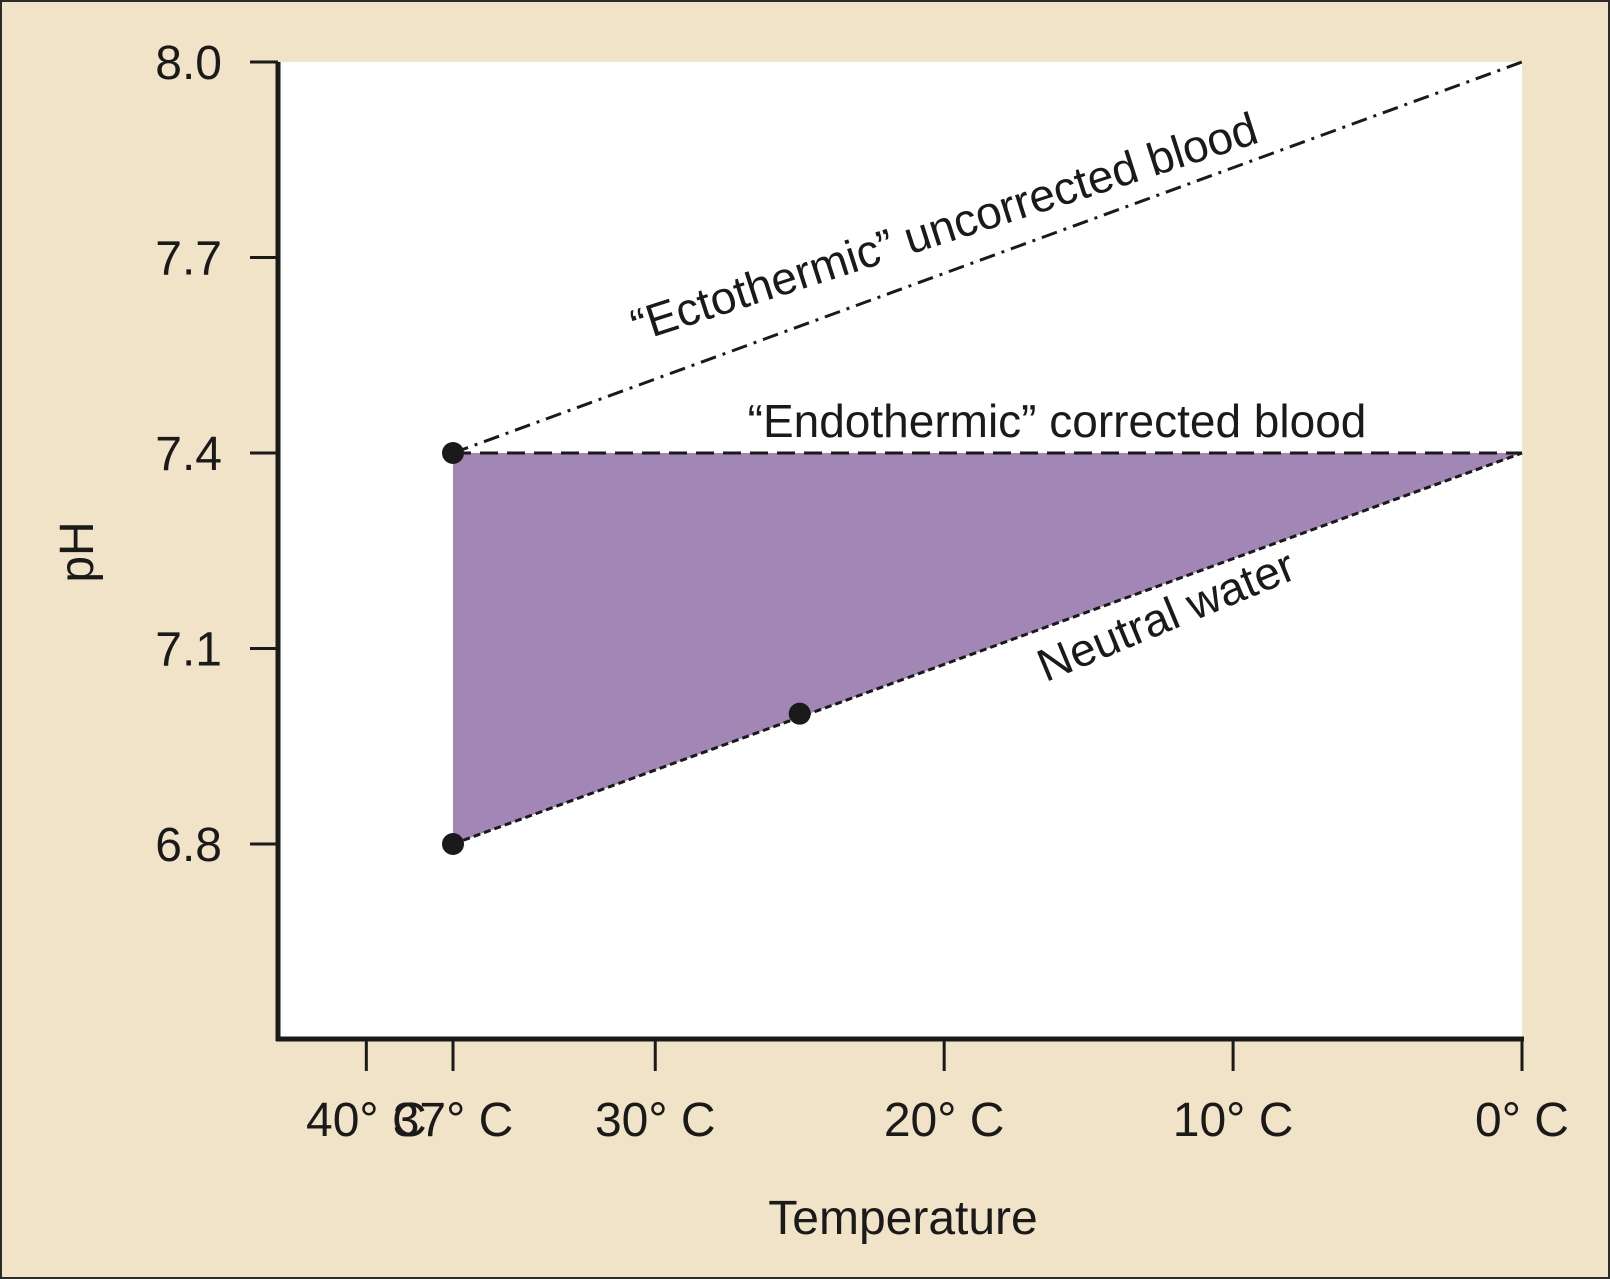 This screenshot has width=1610, height=1279. What do you see at coordinates (188, 650) in the screenshot?
I see `y-tick-label-3: 7.1` at bounding box center [188, 650].